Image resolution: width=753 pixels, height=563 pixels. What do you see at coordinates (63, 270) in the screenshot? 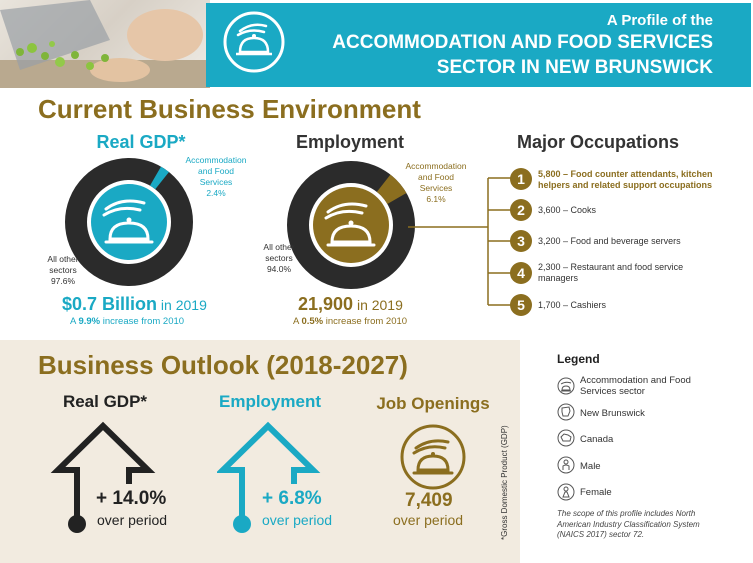
I see `gdp-other-label: All other sectors 97.6%` at bounding box center [63, 270].